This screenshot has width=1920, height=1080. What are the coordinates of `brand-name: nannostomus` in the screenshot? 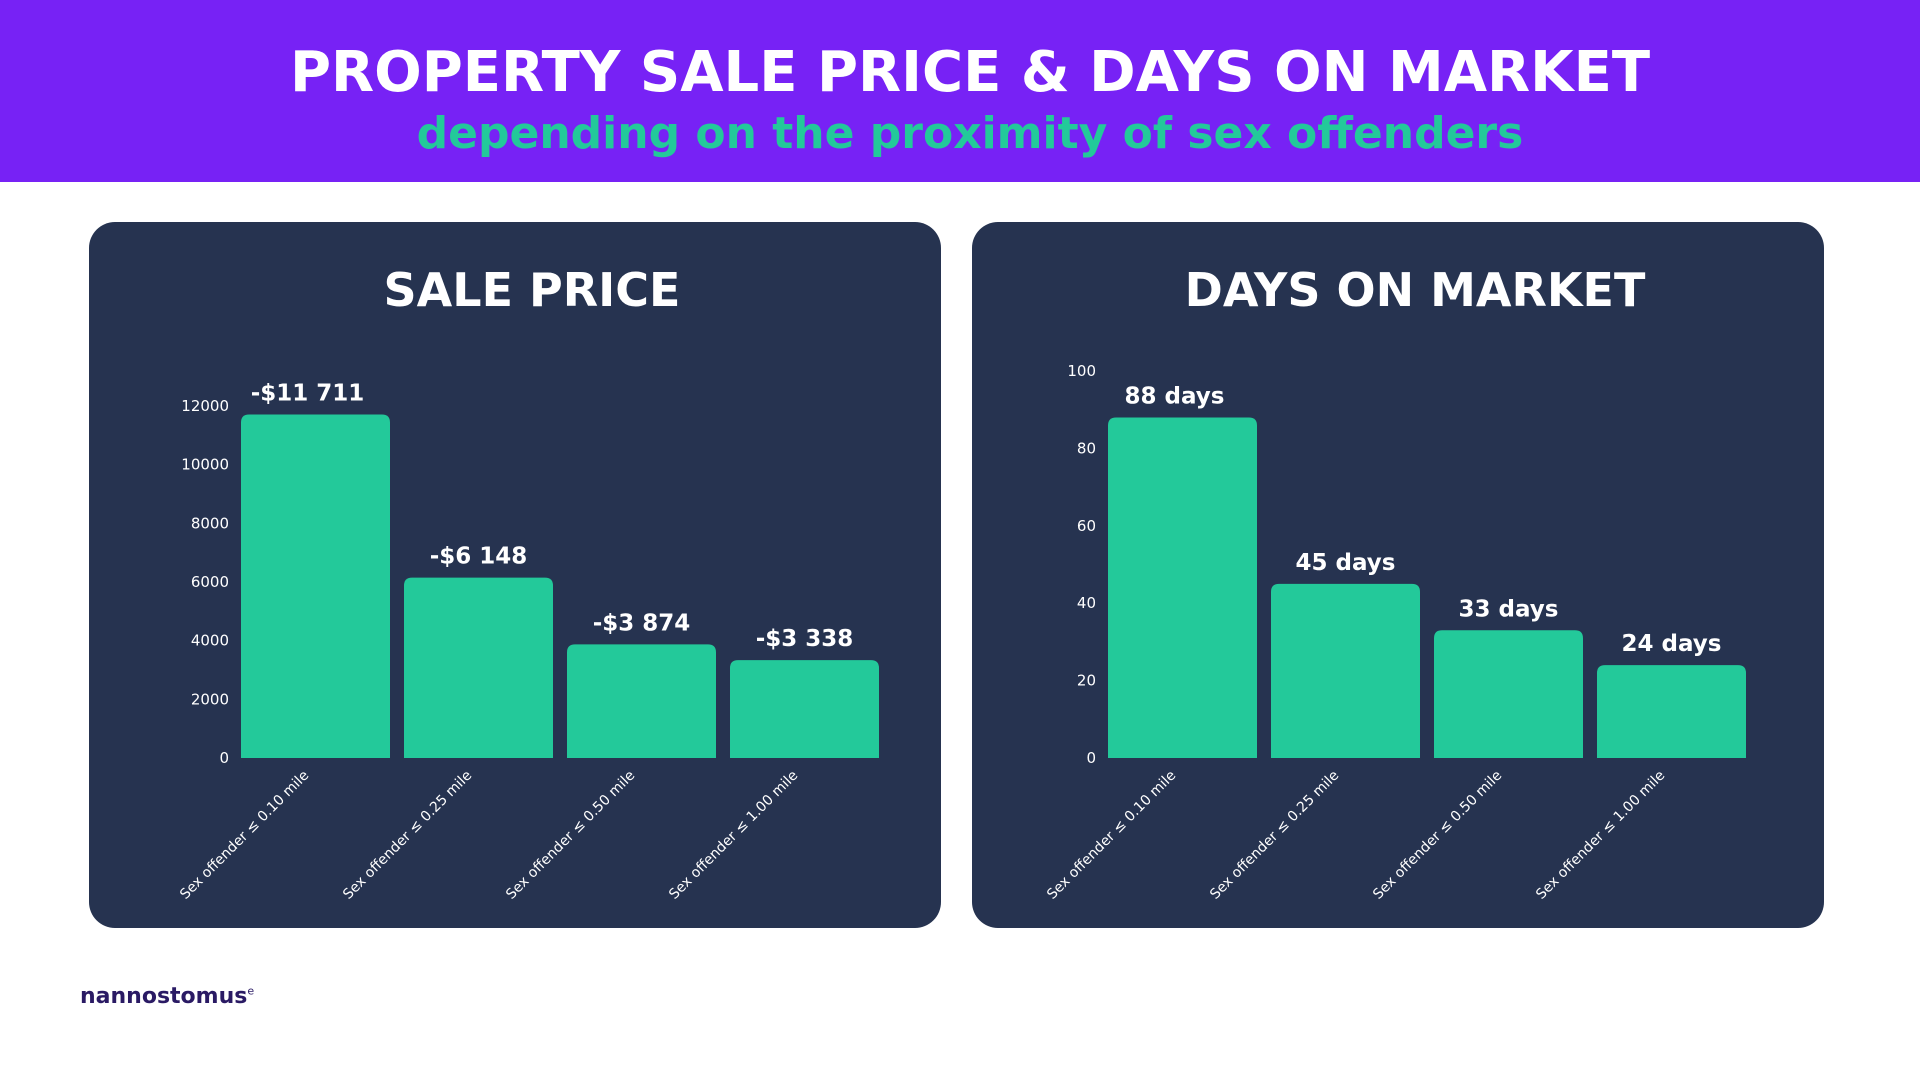 It's located at (164, 996).